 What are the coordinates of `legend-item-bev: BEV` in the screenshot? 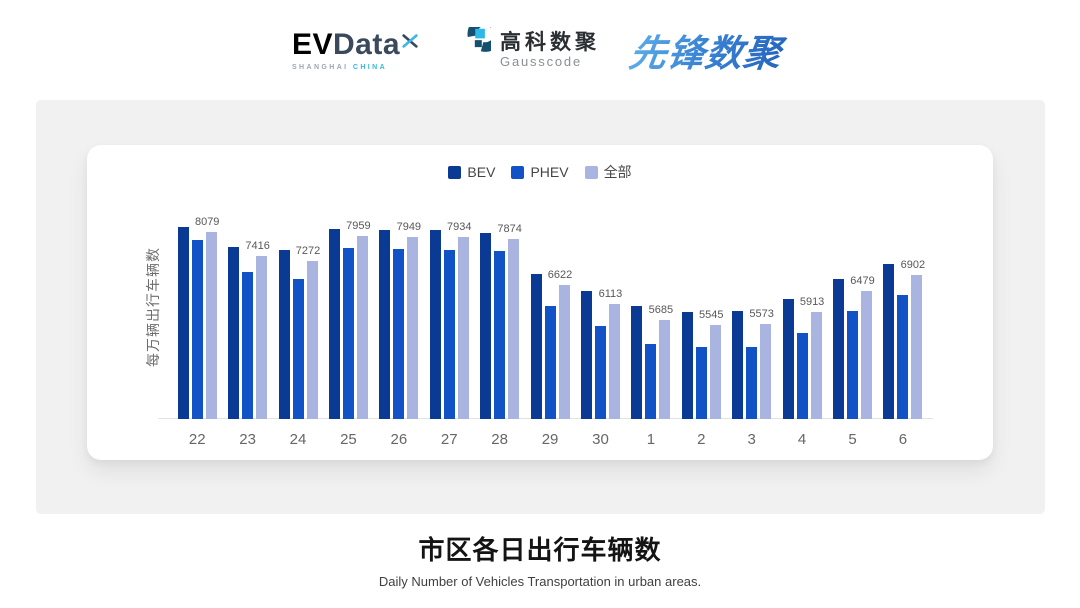 It's located at (471, 172).